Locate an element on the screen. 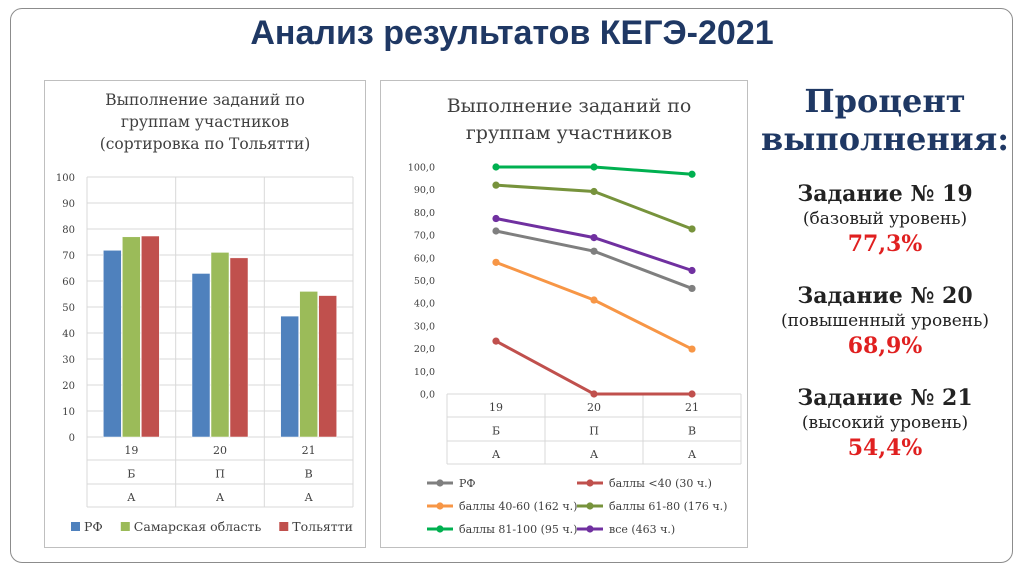  task-20-level: (повышенный уровень) is located at coordinates (885, 321).